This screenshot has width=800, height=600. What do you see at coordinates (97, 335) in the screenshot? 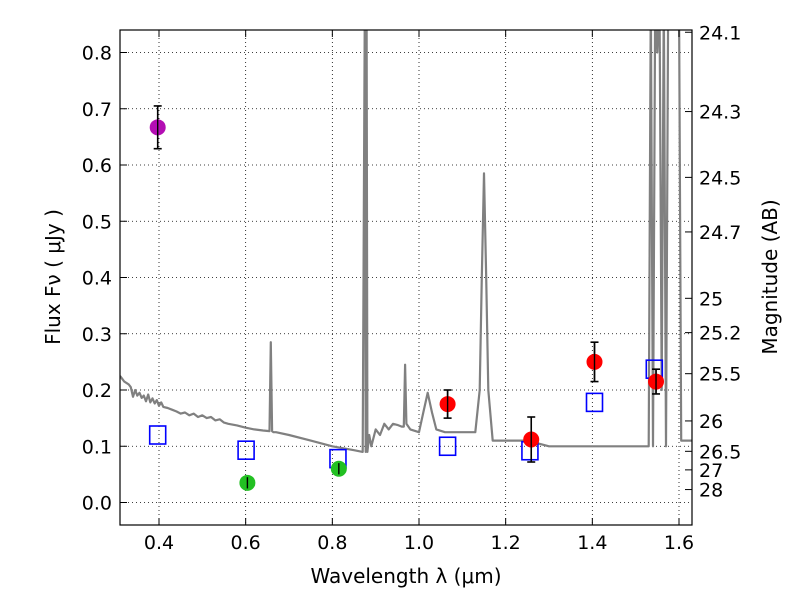
I see `y-tick-label: 0.3` at bounding box center [97, 335].